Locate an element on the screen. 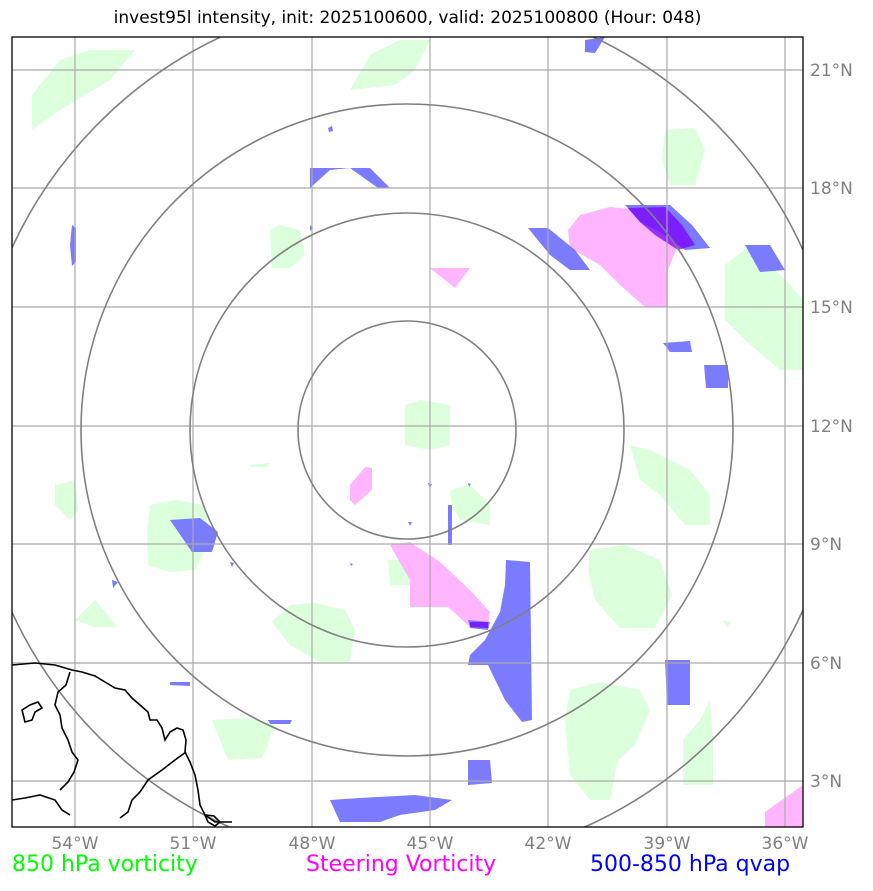 The height and width of the screenshot is (891, 873). lat-tick-labels: 21°N 18°N 15°N 12°N 9°N 6°N 3°N is located at coordinates (831, 426).